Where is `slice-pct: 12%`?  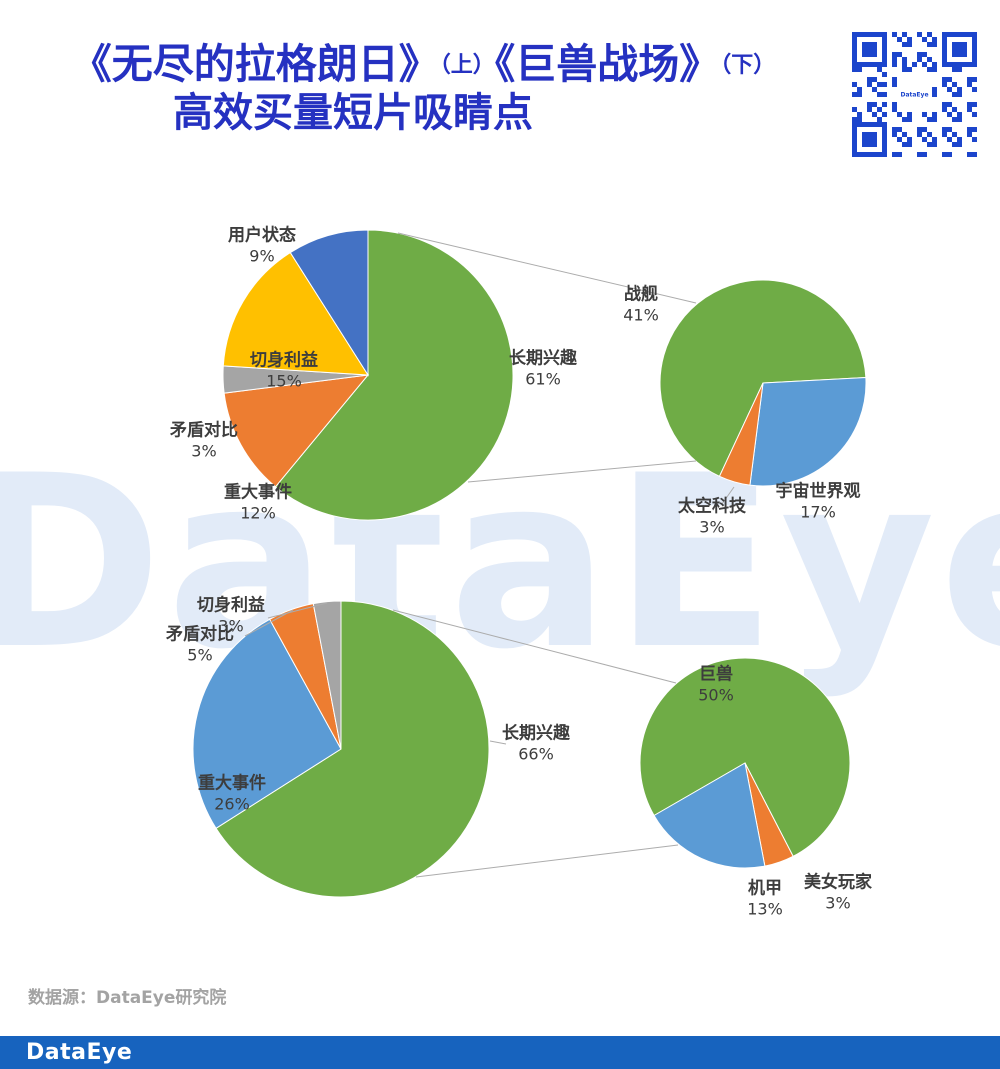
slice-pct: 12% is located at coordinates (258, 513).